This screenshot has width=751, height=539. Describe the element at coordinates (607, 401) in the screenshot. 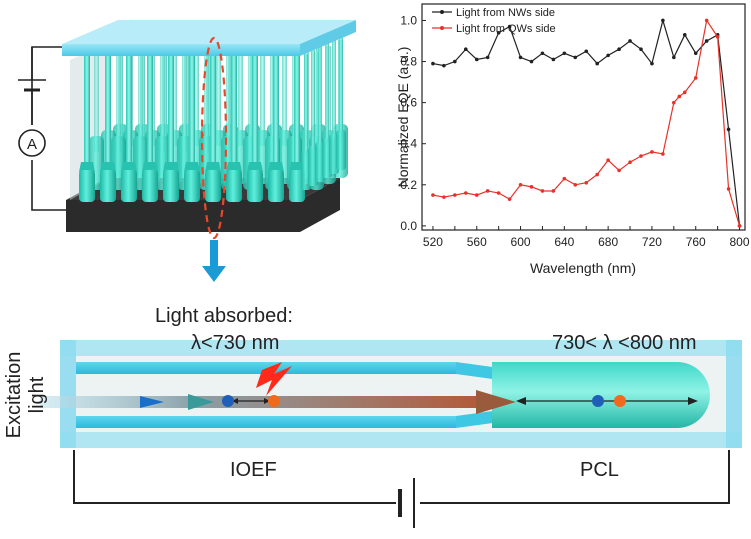

I see `pcl-carrier-pair` at that location.